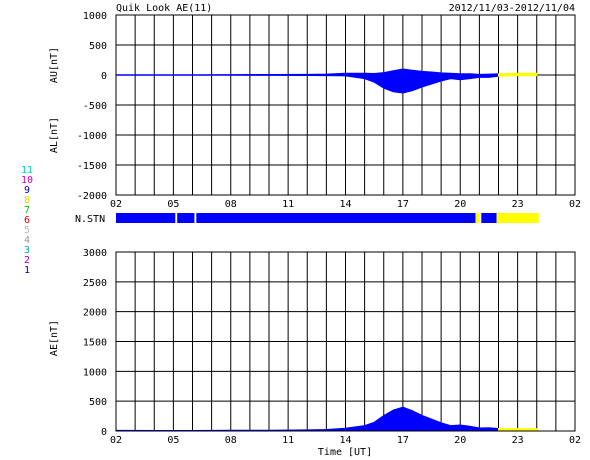 The image size is (590, 460). I want to click on station-legend-label: 3, so click(27, 250).